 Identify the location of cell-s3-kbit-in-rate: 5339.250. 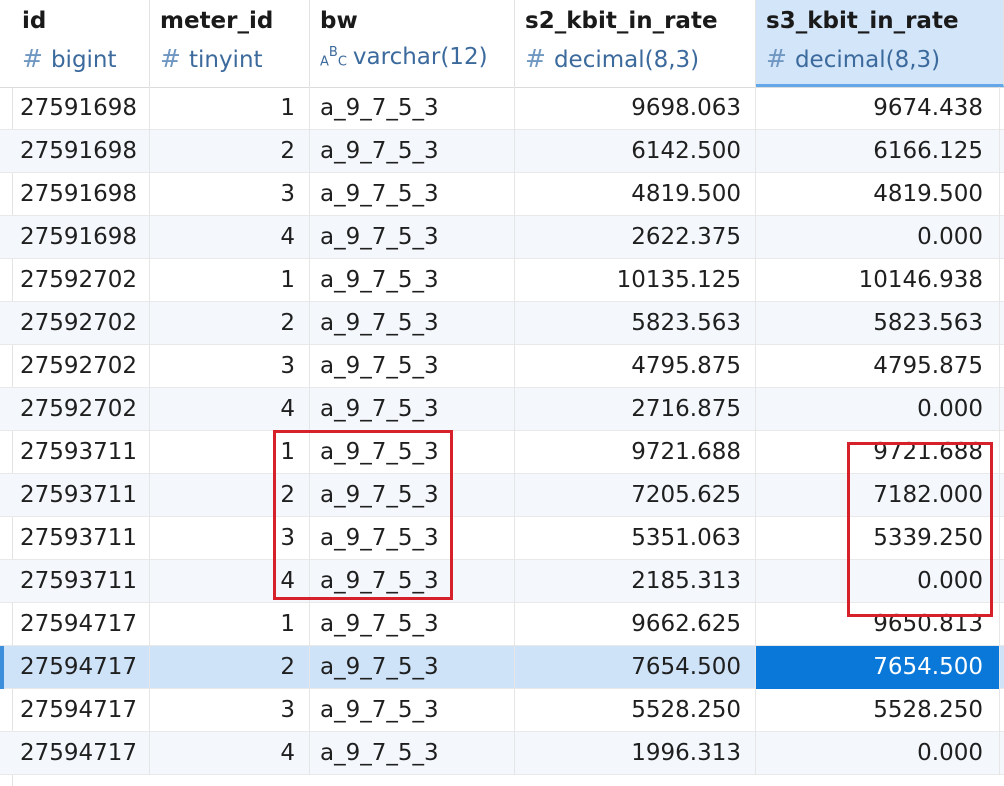
(878, 538).